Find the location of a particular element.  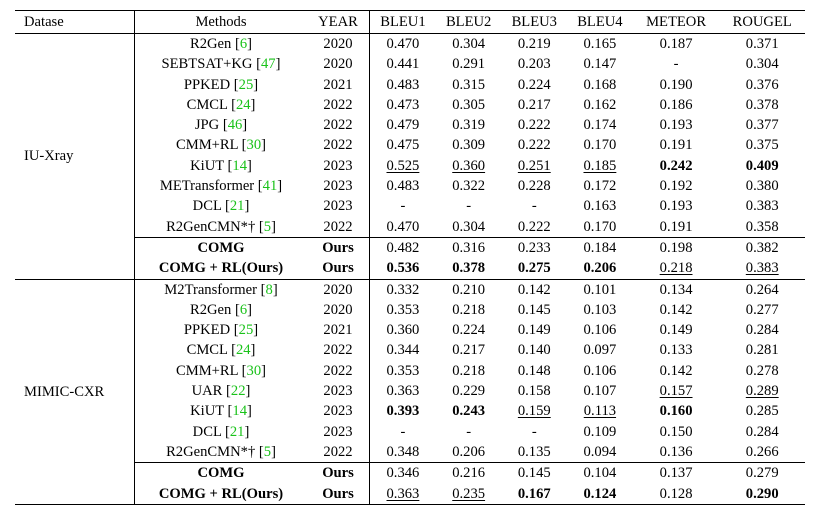

value-cell: 0.309 is located at coordinates (469, 145).